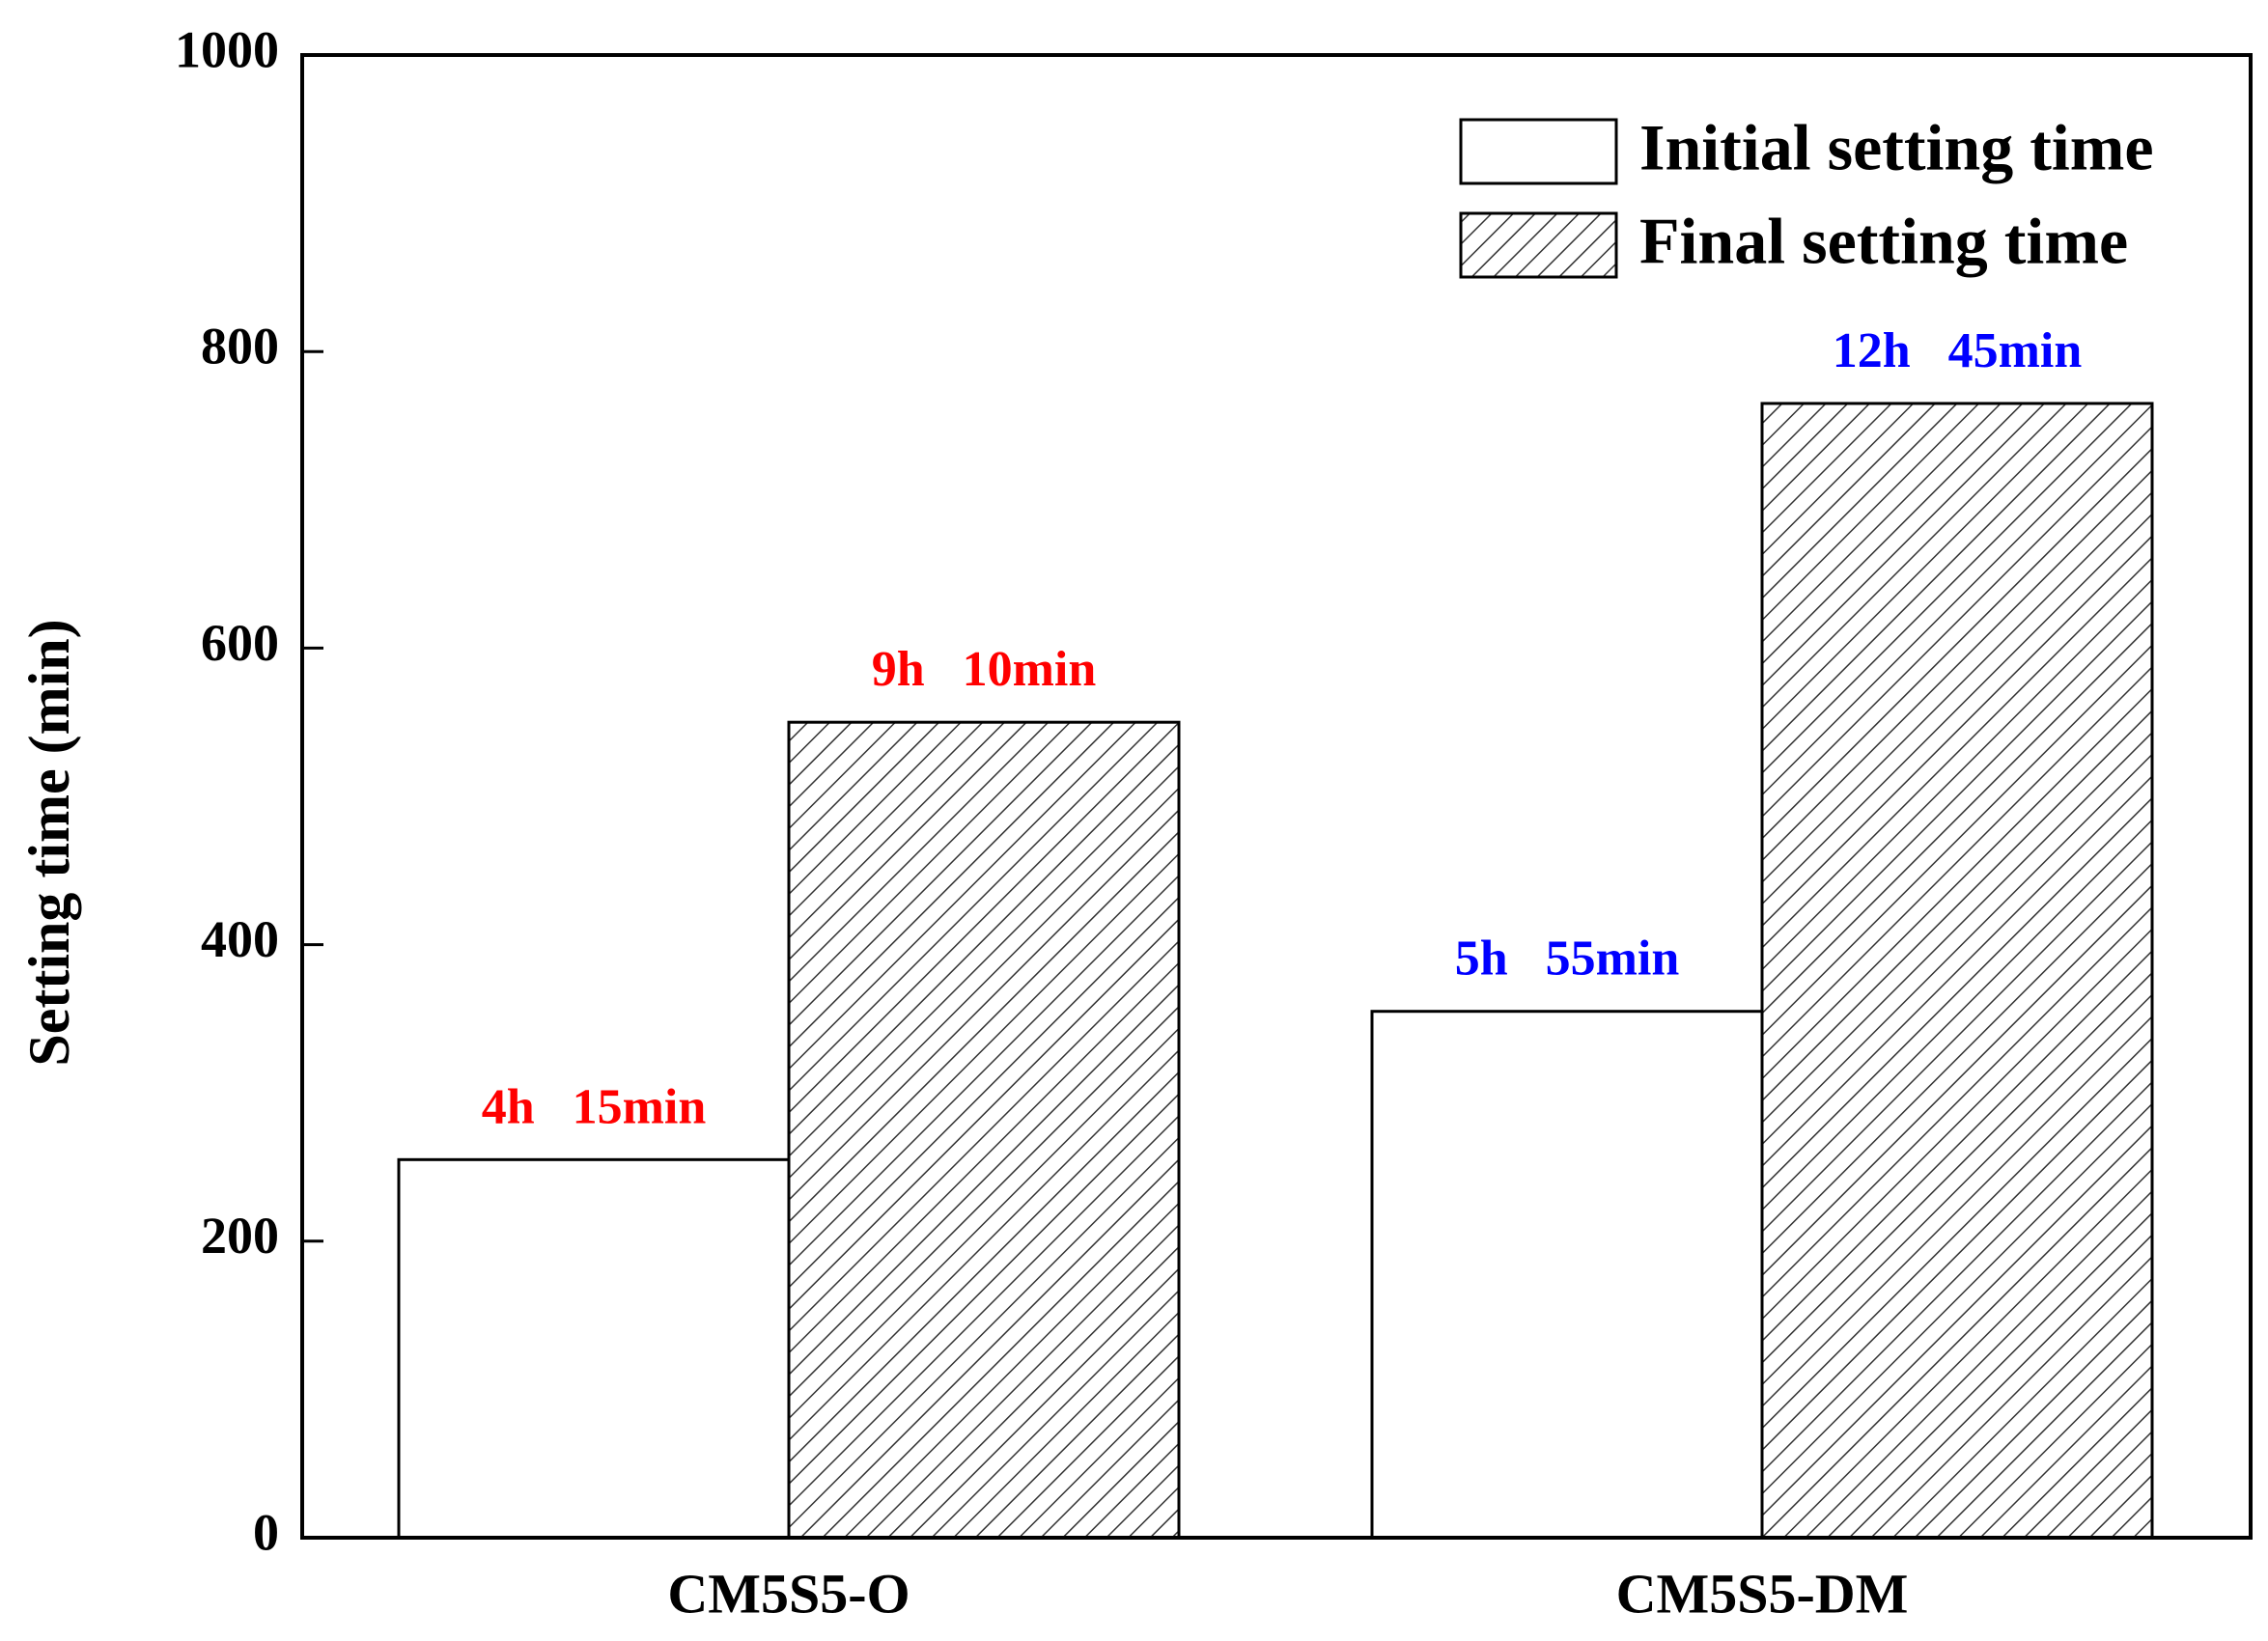 Image resolution: width=2268 pixels, height=1641 pixels. What do you see at coordinates (1763, 1593) in the screenshot?
I see `x-tick-label: CM5S5-DM` at bounding box center [1763, 1593].